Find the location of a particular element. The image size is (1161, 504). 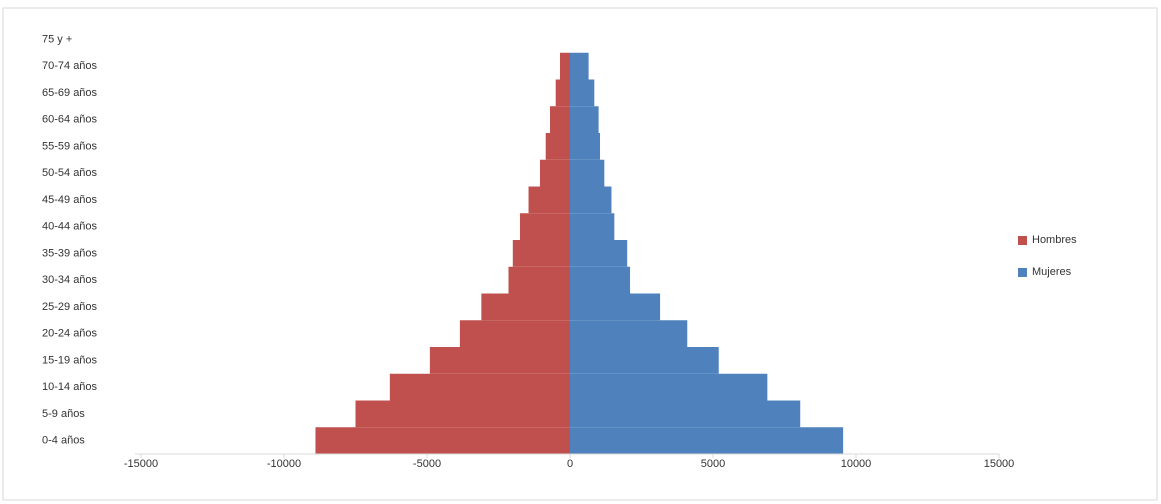

y-tick-label: 5-9 años is located at coordinates (63, 414).